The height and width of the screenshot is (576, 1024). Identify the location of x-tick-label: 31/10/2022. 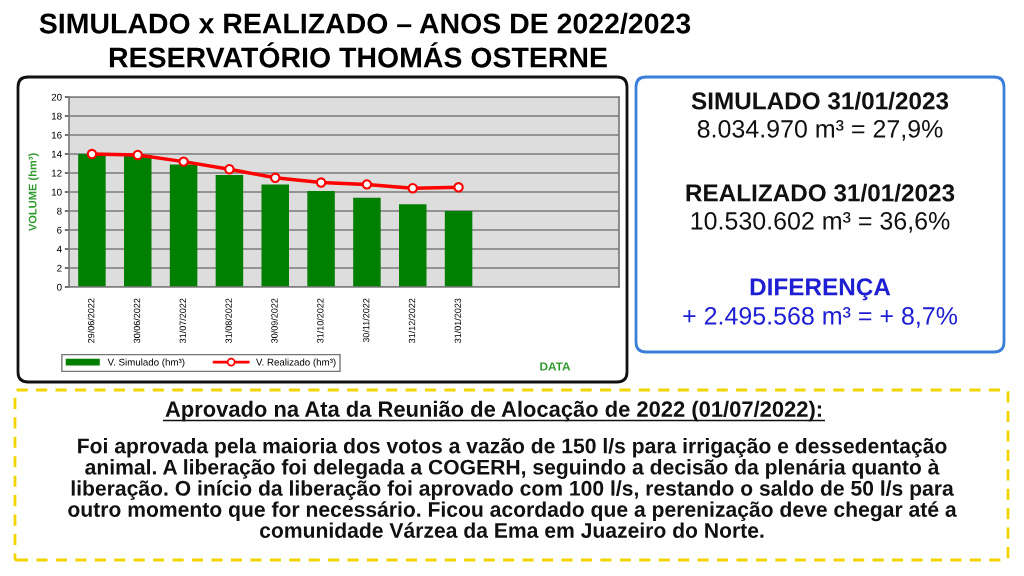
(320, 320).